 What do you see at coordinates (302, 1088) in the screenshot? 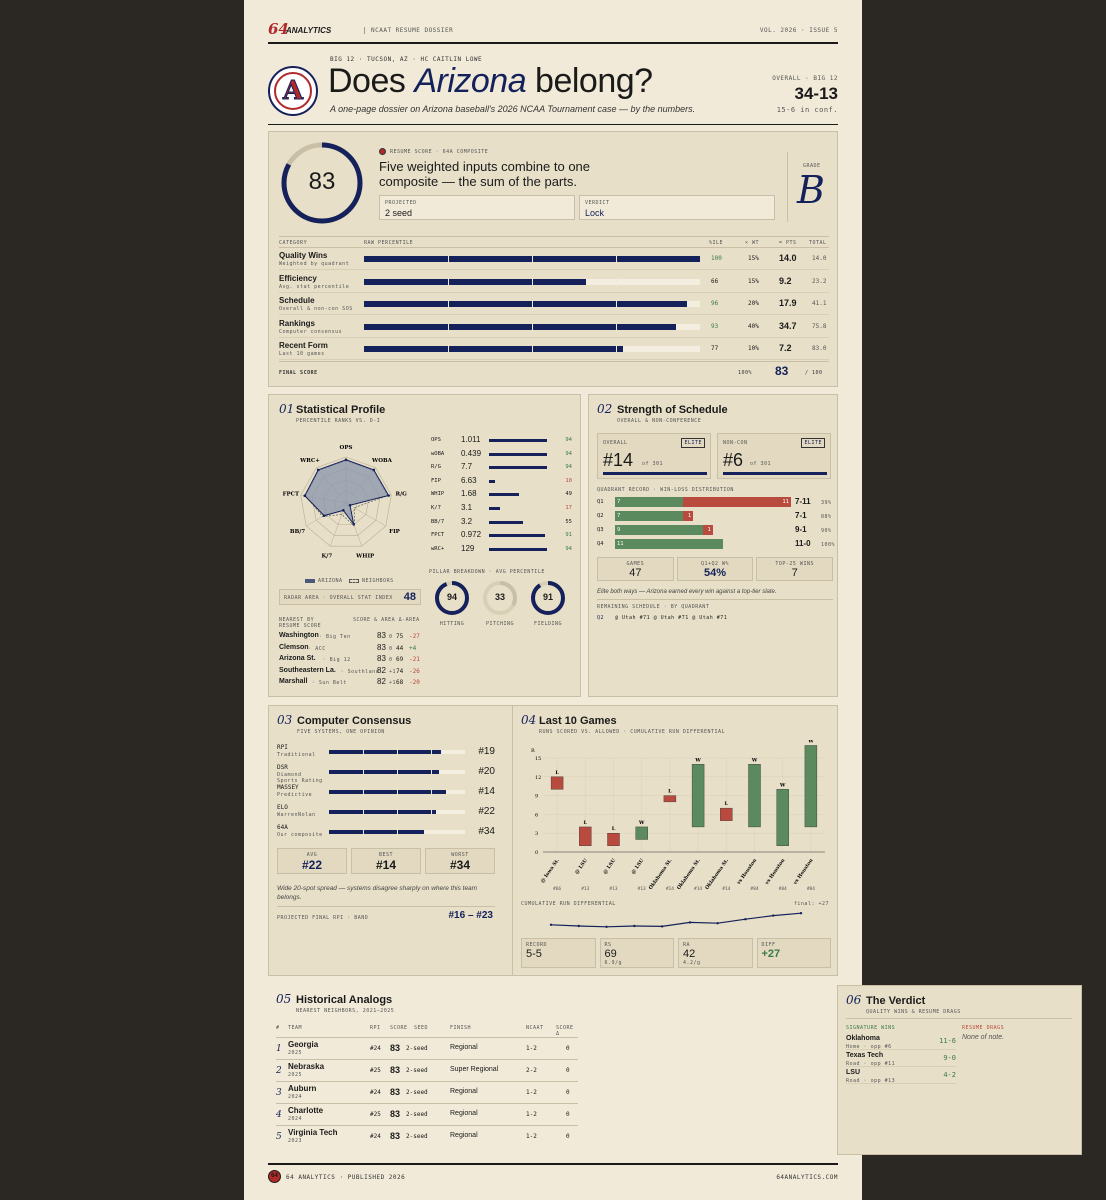
I see `analog-team: Auburn` at bounding box center [302, 1088].